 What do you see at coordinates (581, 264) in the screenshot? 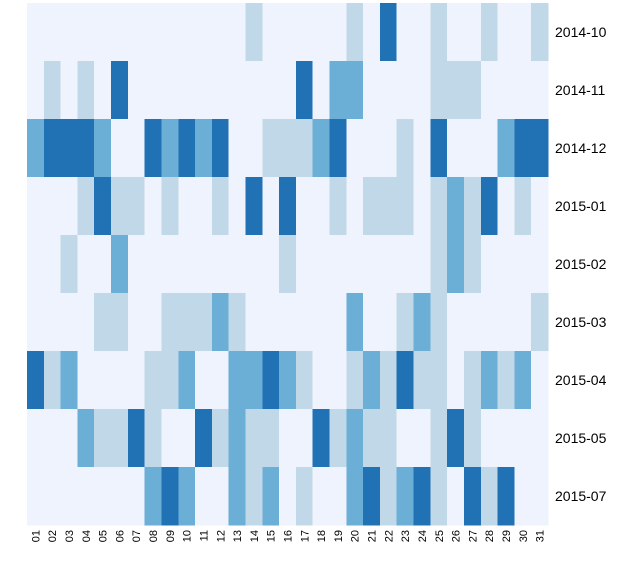
I see `y-tick-label: 2015-02` at bounding box center [581, 264].